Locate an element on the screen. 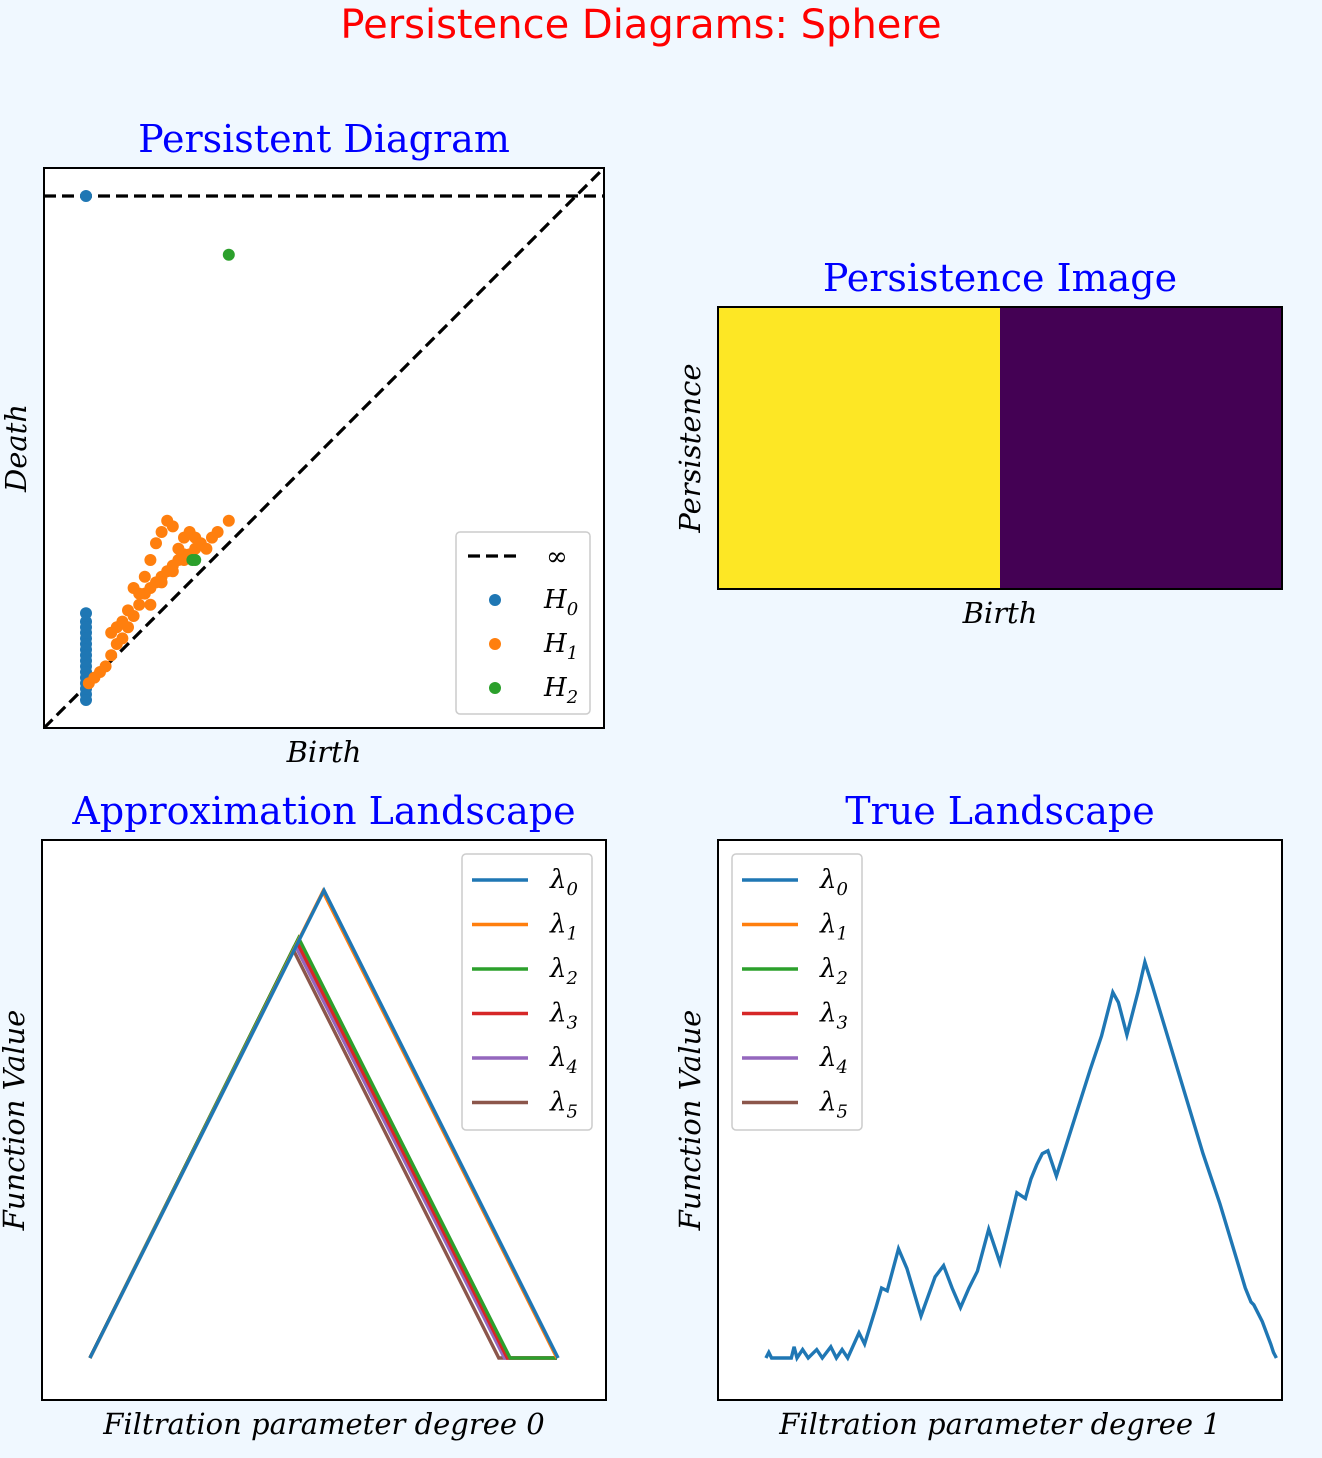  chart-title: Approximation Landscape is located at coordinates (323, 811).